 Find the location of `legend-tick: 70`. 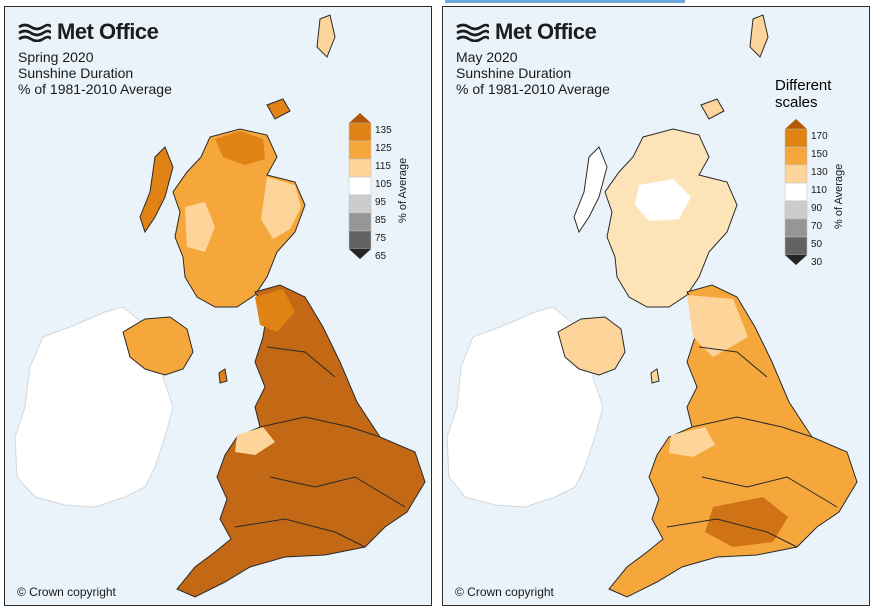

legend-tick: 70 is located at coordinates (817, 226).